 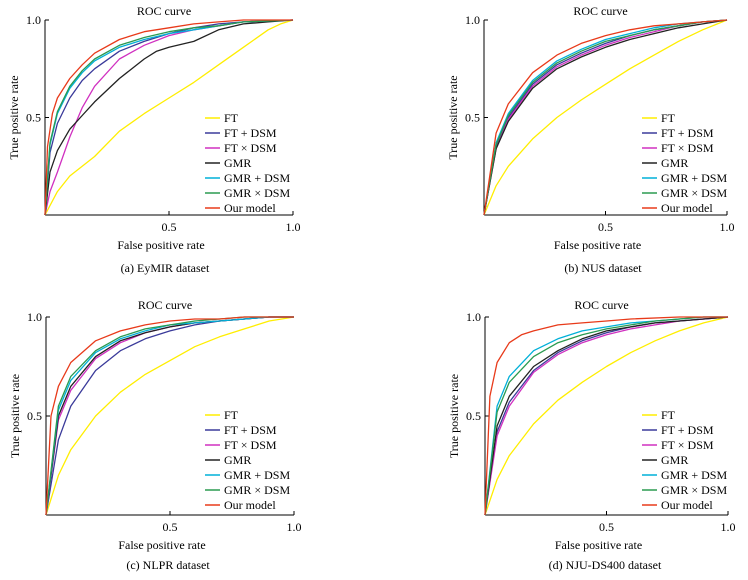 What do you see at coordinates (168, 565) in the screenshot?
I see `panel-caption: (c) NLPR dataset` at bounding box center [168, 565].